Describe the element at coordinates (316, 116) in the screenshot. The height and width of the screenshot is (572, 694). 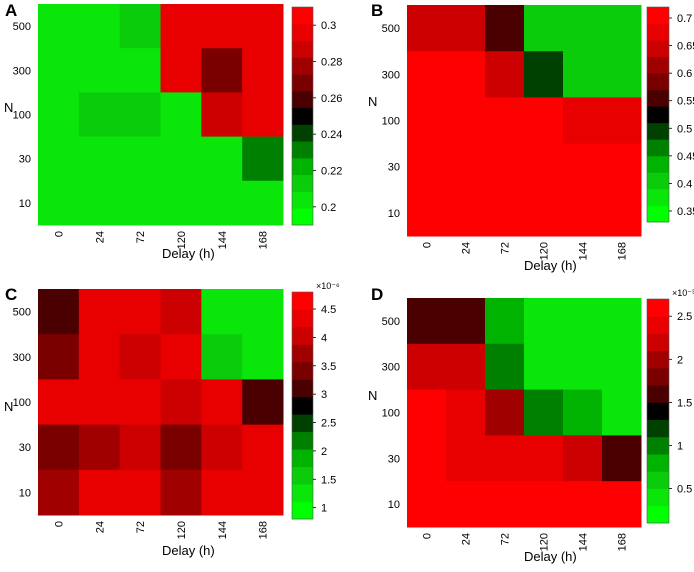
I see `colorbar: 0.3 0.28 0.26 0.24 0.22 0.2` at that location.